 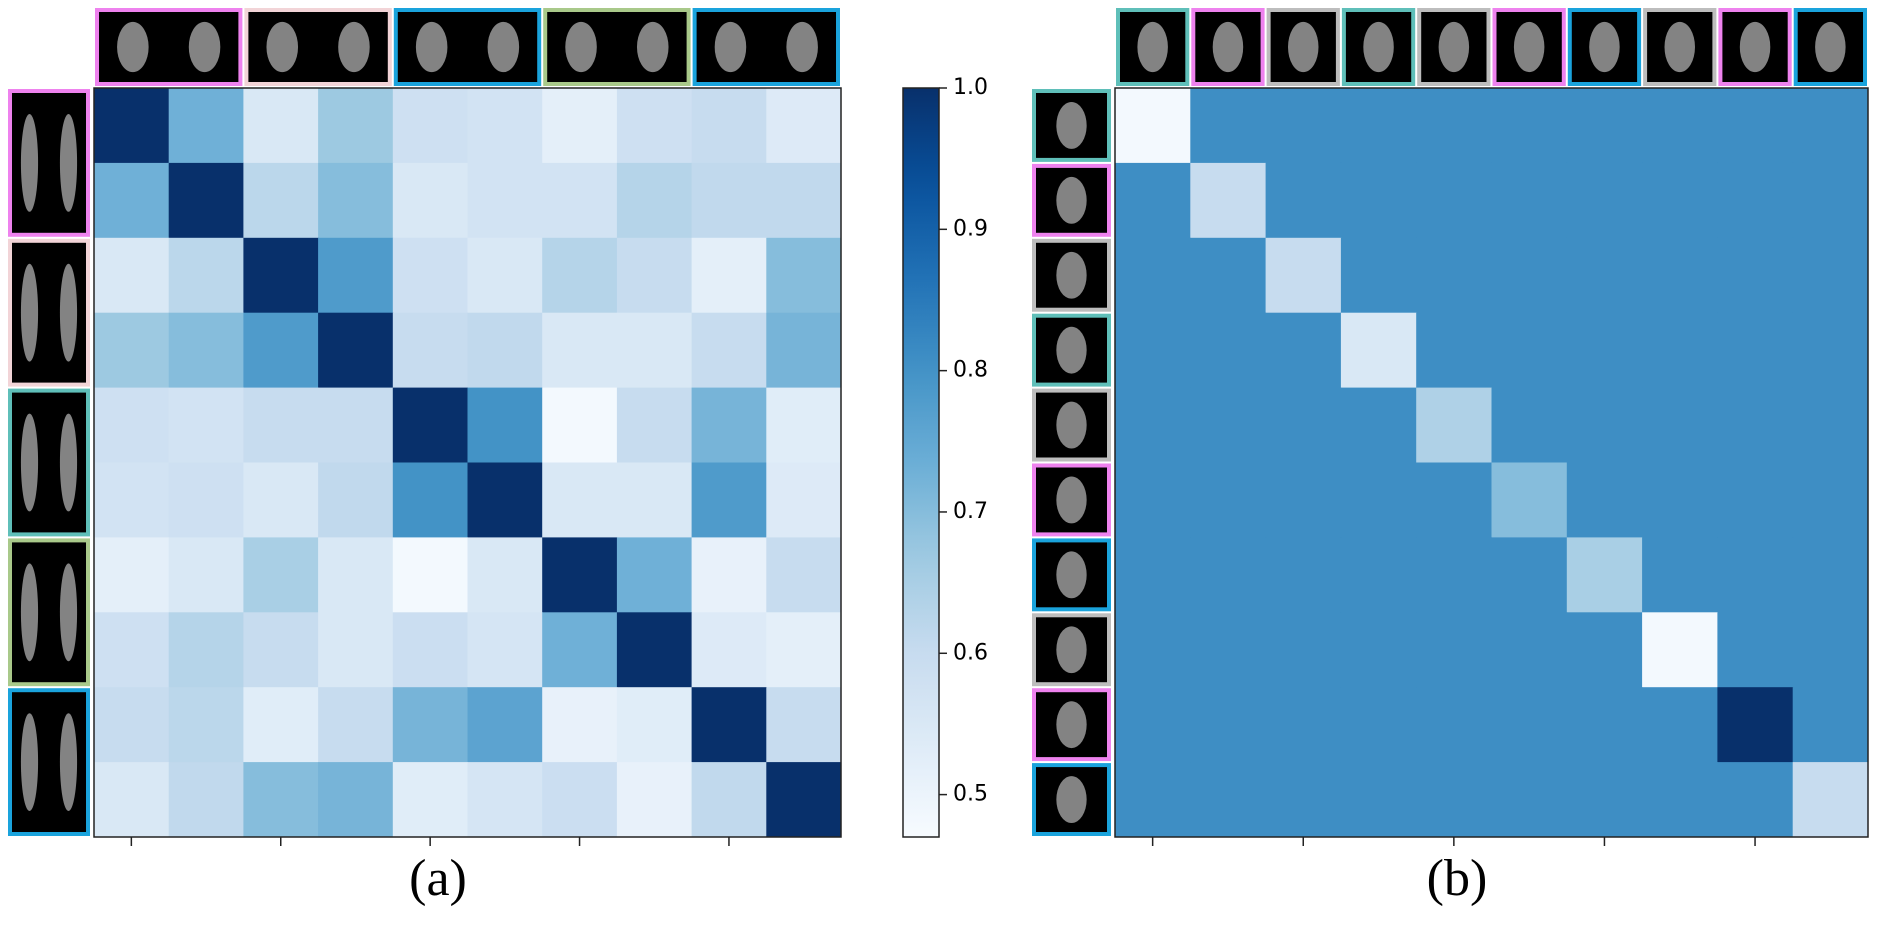 I want to click on colorbar, so click(x=921, y=462).